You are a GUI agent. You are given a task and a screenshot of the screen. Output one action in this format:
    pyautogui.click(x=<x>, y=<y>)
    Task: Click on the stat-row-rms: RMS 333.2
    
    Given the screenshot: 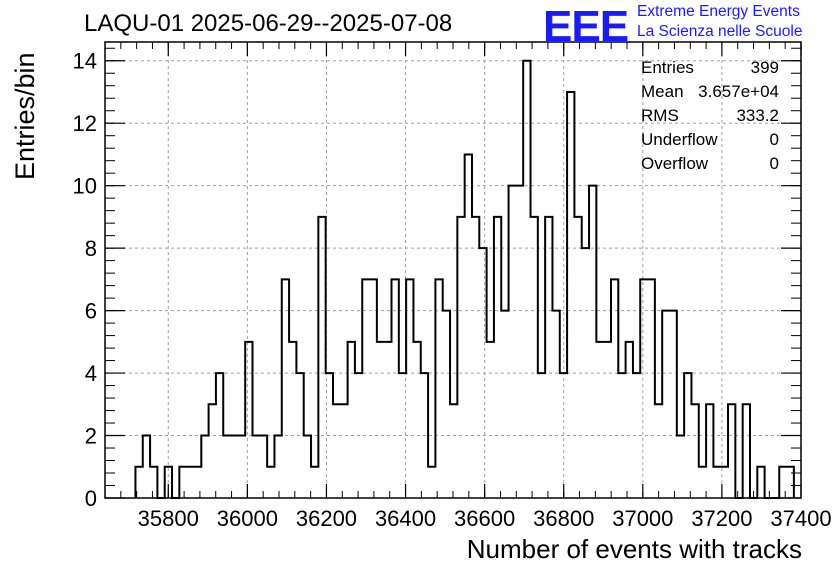 What is the action you would take?
    pyautogui.click(x=710, y=117)
    